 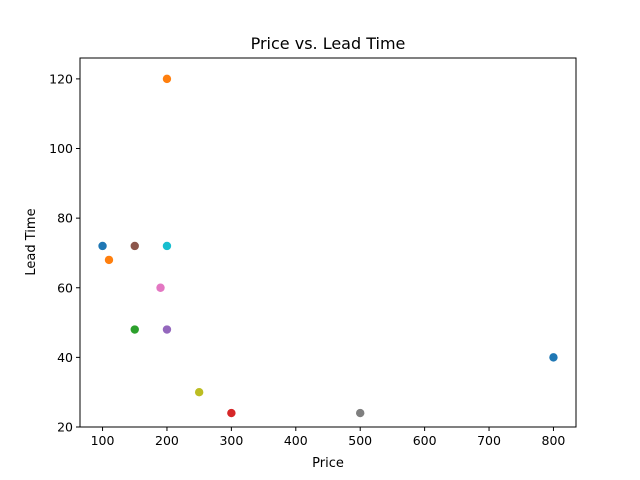 I want to click on y-tick-label: 100, so click(x=61, y=148).